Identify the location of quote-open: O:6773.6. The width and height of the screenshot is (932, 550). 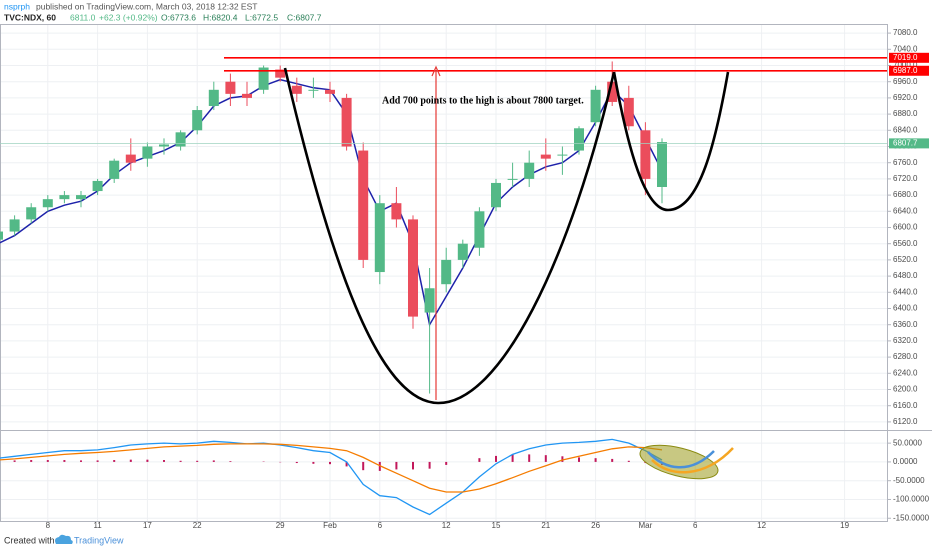
(178, 17).